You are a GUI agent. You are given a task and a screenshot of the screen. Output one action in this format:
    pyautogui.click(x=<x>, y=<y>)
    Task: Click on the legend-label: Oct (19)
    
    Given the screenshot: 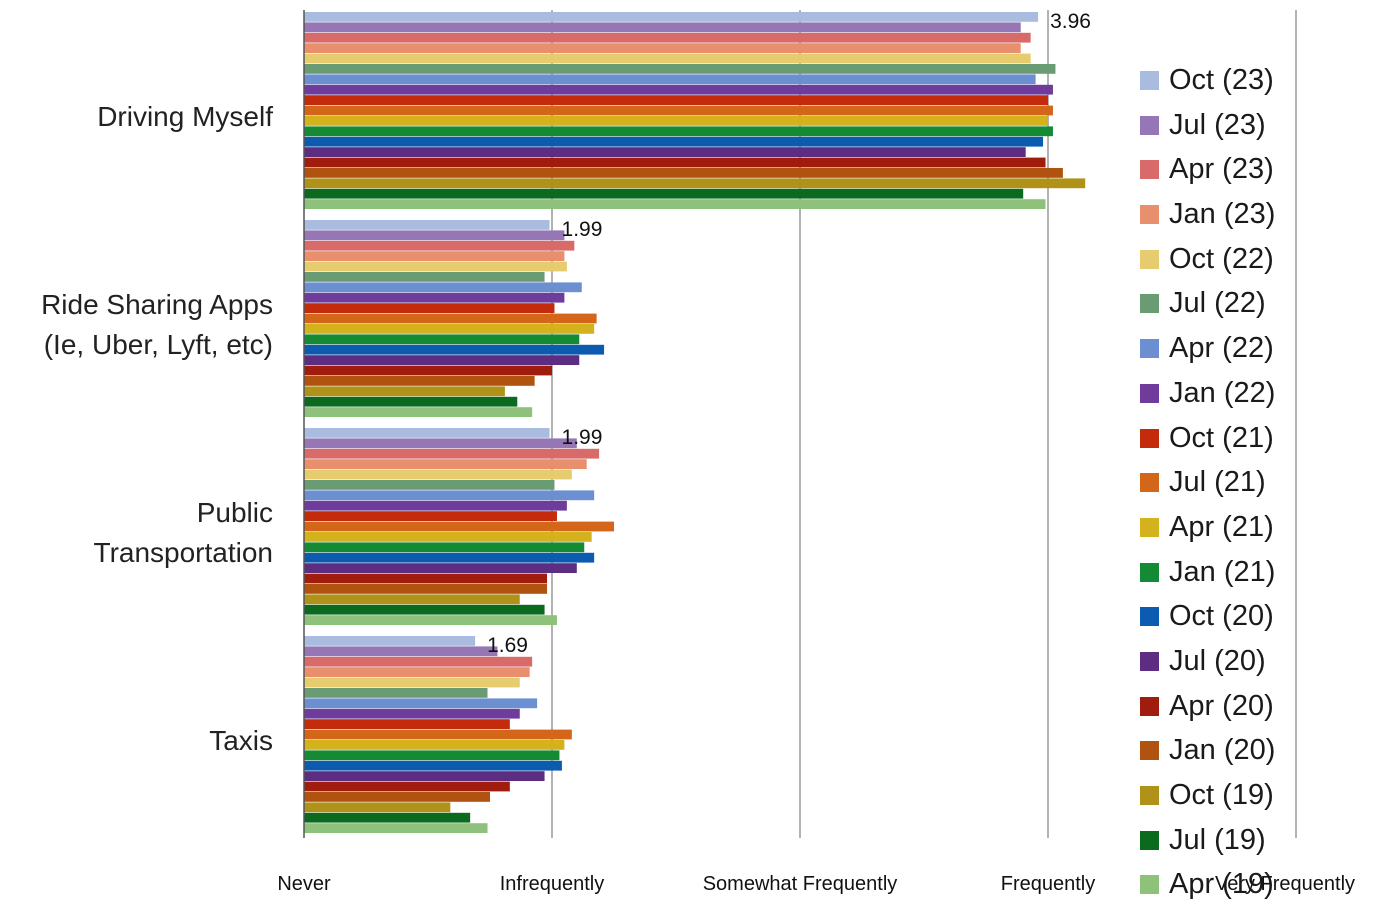 What is the action you would take?
    pyautogui.click(x=1221, y=795)
    